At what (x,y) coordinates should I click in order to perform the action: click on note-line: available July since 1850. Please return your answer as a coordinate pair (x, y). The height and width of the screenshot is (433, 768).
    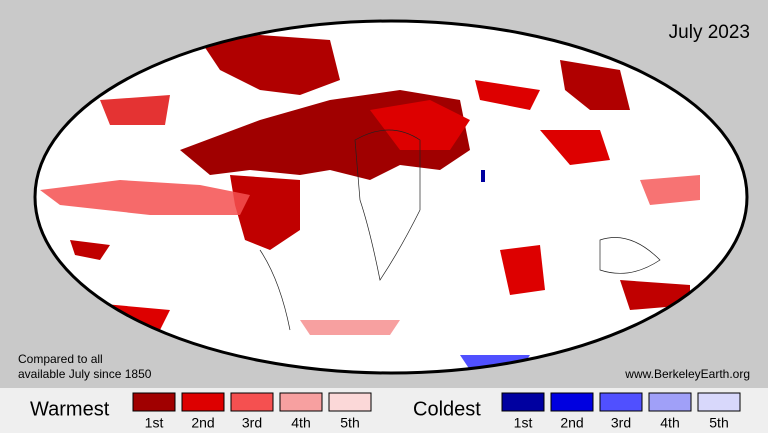
    Looking at the image, I should click on (85, 374).